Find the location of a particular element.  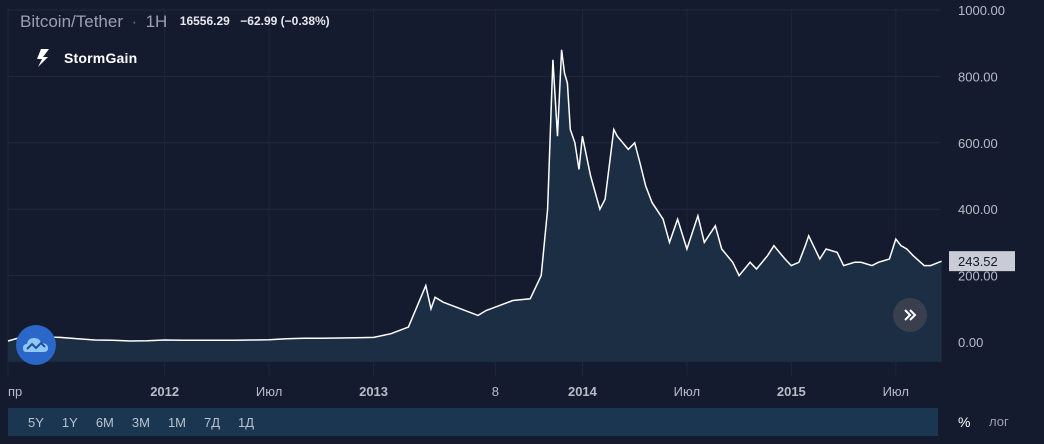

log-scale-toggle: лог is located at coordinates (999, 421).